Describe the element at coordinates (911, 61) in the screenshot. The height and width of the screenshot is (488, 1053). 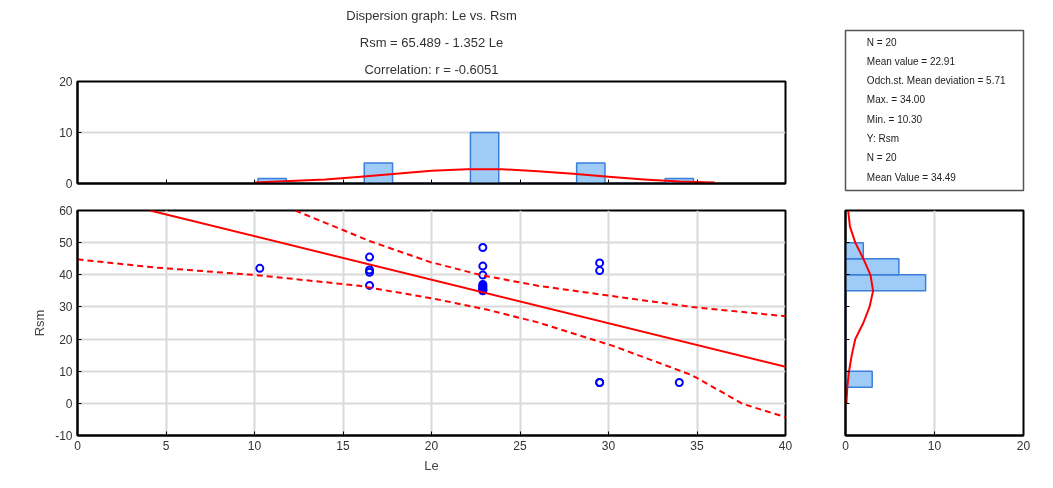
I see `text: Mean value = 22.91` at that location.